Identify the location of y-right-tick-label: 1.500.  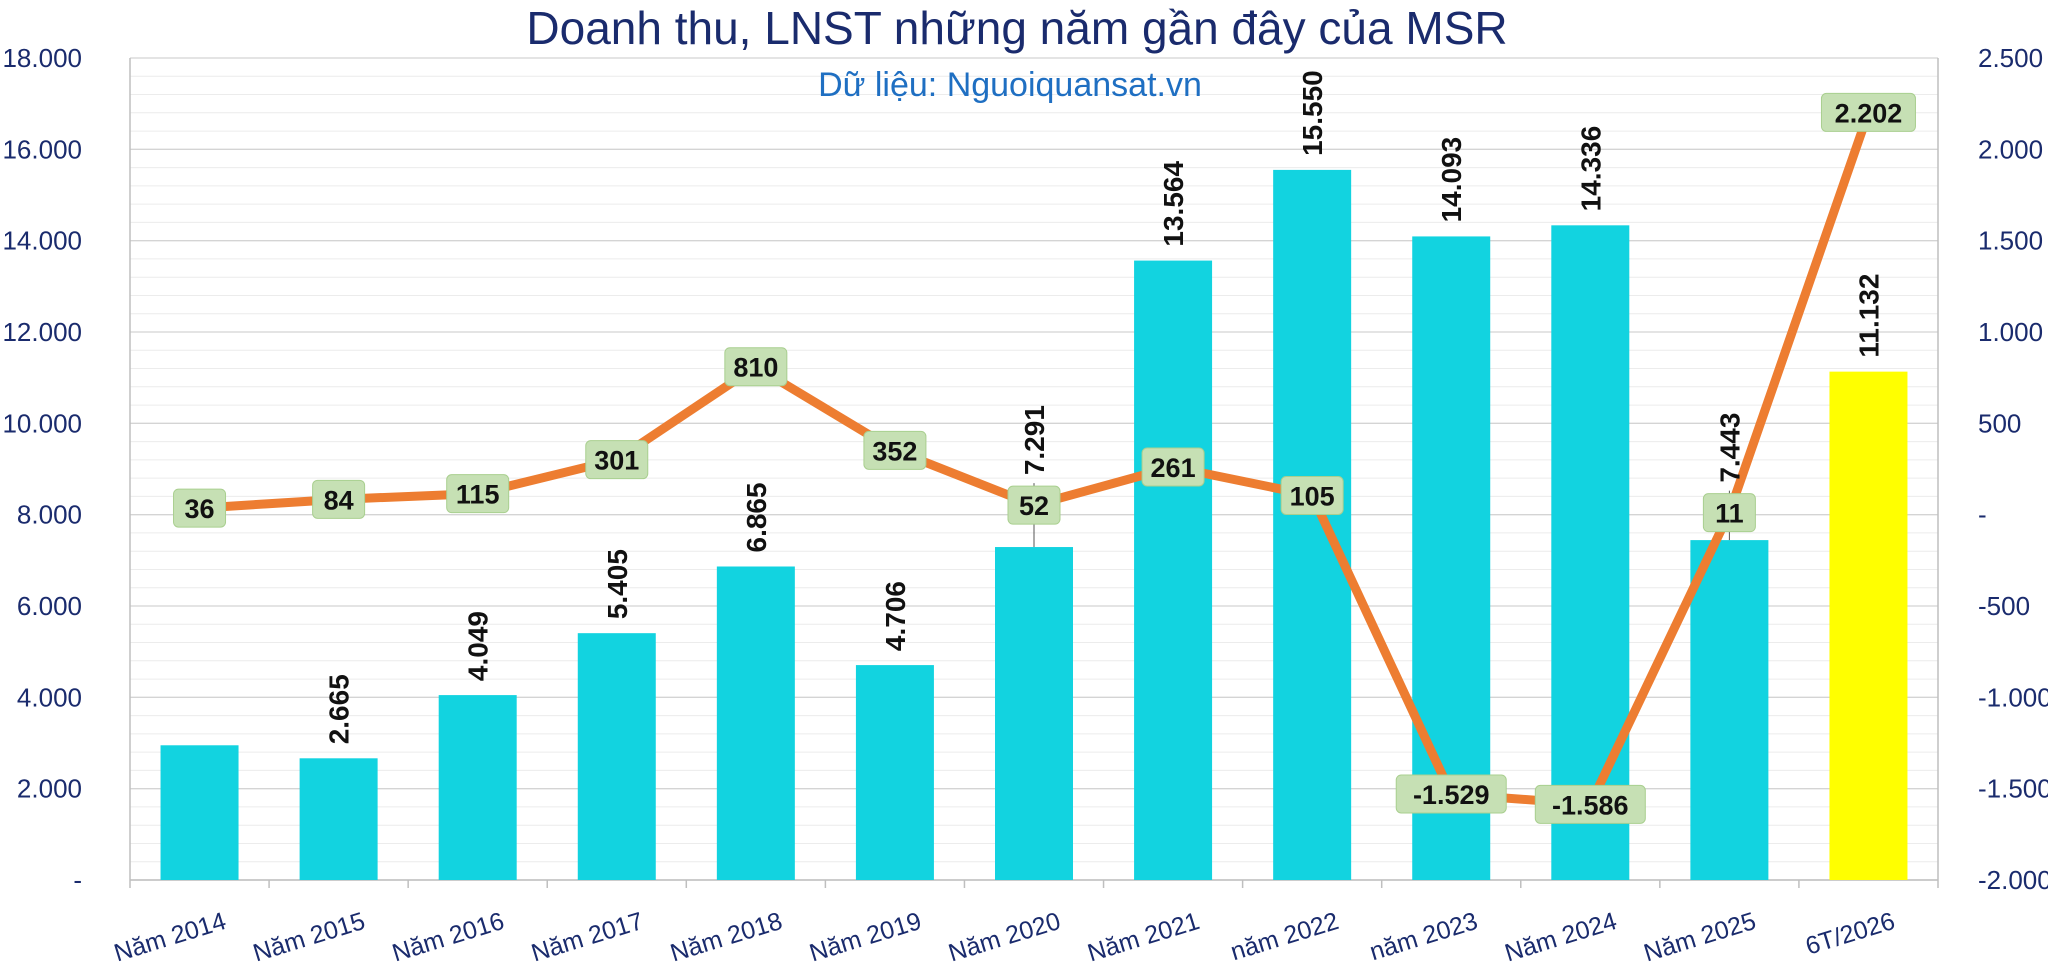
(2010, 241).